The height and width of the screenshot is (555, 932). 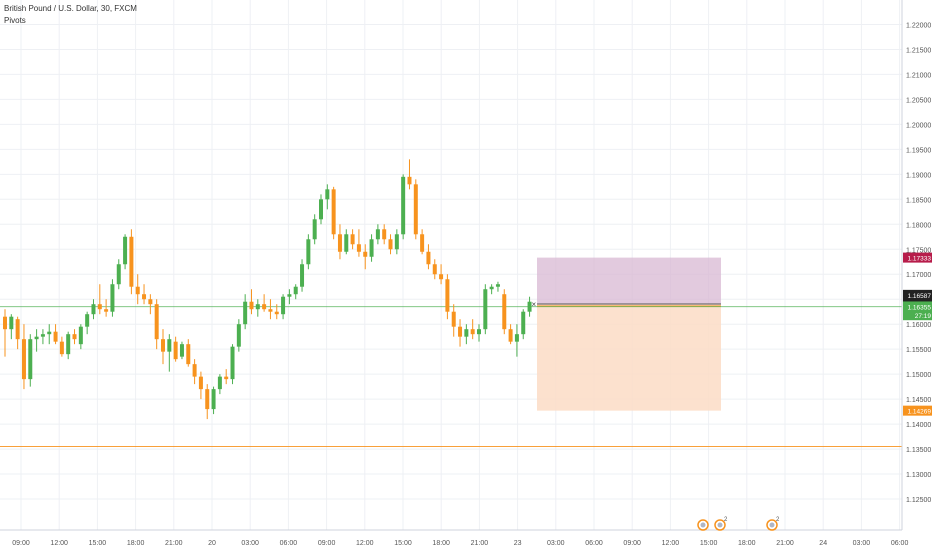 I want to click on position-zones, so click(x=629, y=334).